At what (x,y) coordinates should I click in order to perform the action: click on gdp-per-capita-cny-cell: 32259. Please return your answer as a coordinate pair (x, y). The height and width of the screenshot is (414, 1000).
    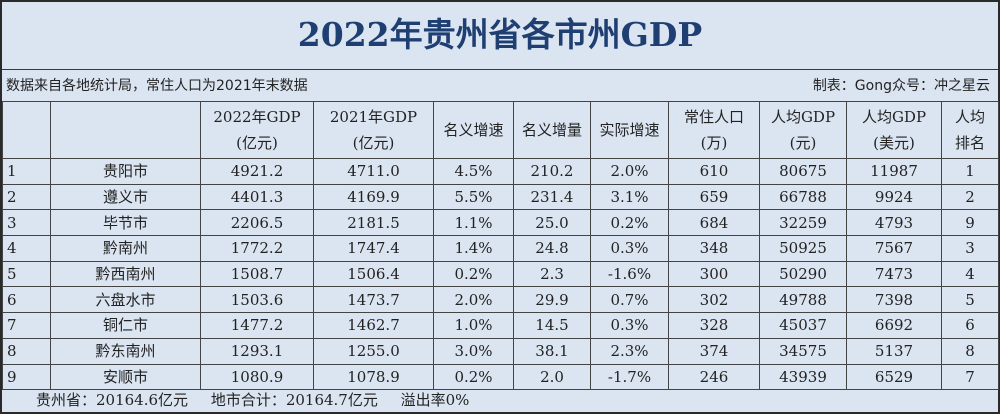
    Looking at the image, I should click on (803, 223).